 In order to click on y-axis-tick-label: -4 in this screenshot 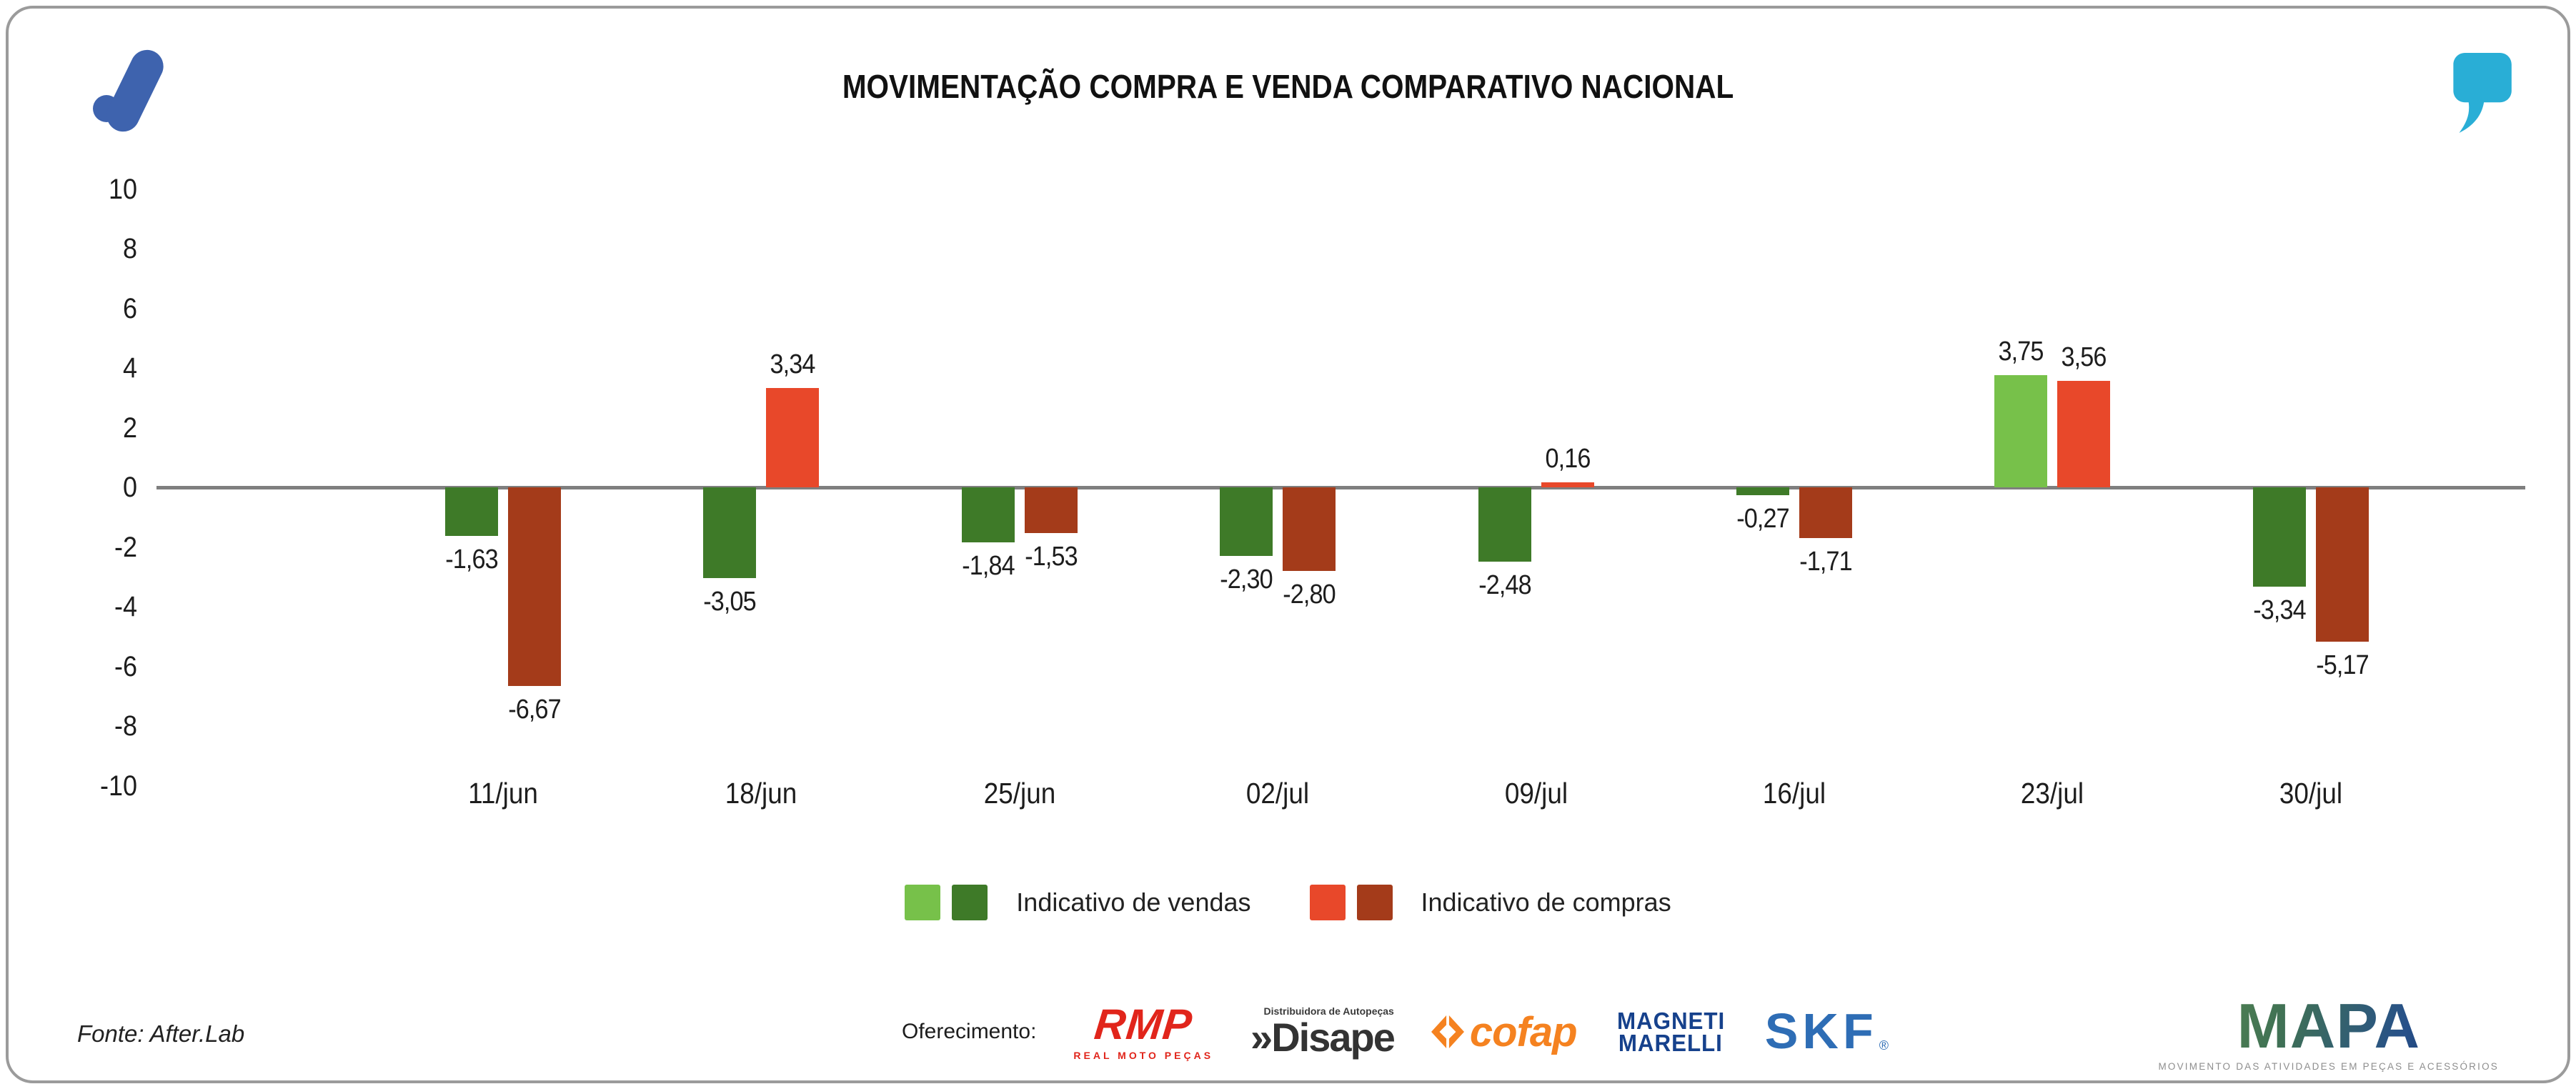, I will do `click(125, 606)`.